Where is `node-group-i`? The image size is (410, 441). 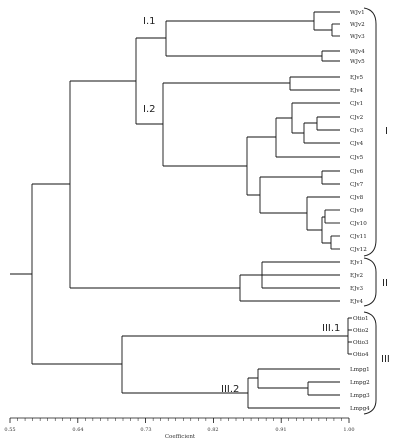 node-group-i is located at coordinates (103, 81).